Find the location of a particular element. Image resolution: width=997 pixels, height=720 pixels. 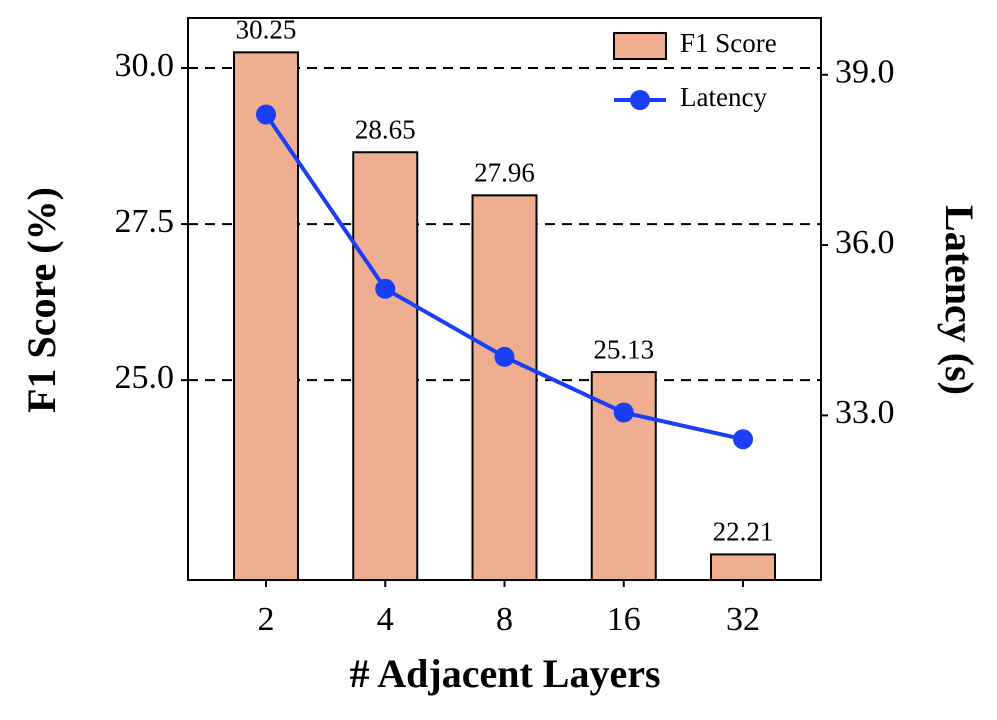

y2-tick-label: 39.0 is located at coordinates (865, 72).